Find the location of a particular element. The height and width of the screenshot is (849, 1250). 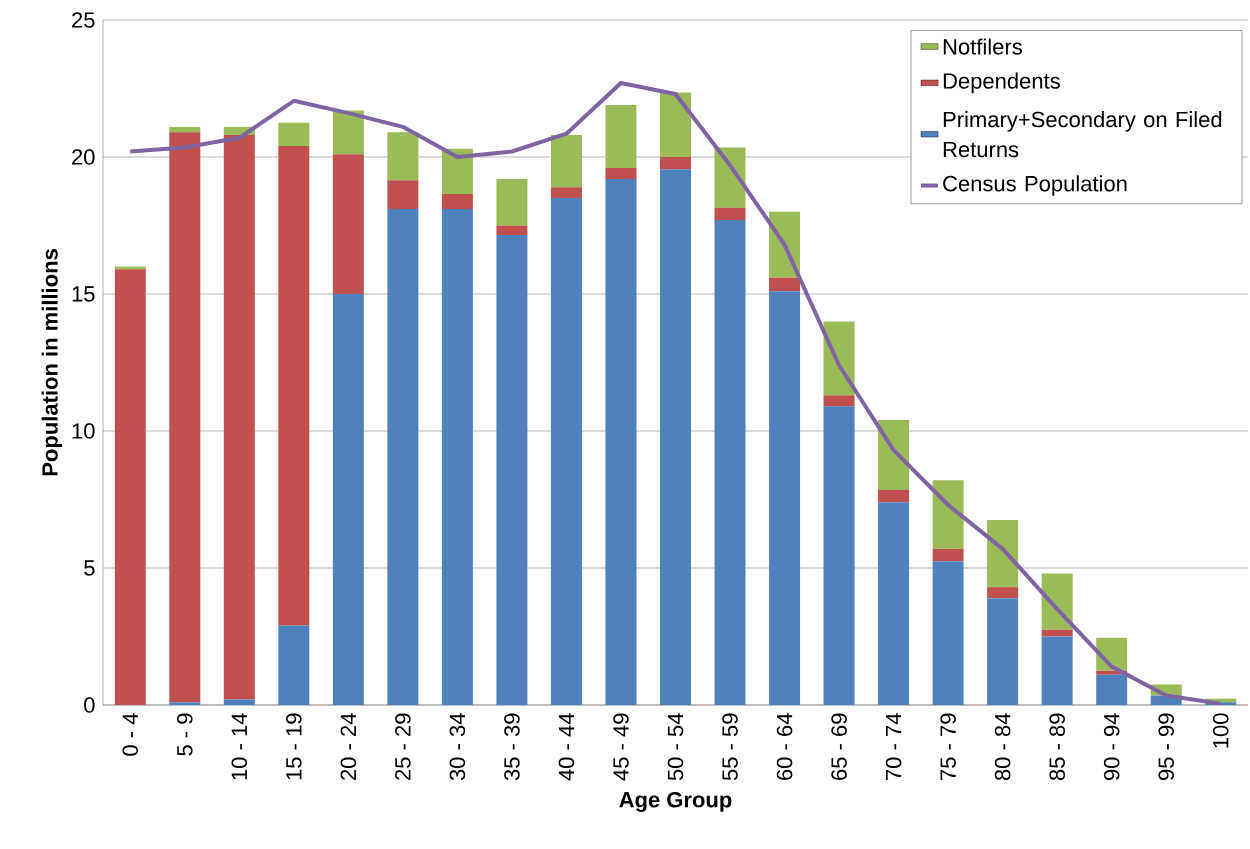

x-tick-label: 20 - 24 is located at coordinates (348, 746).